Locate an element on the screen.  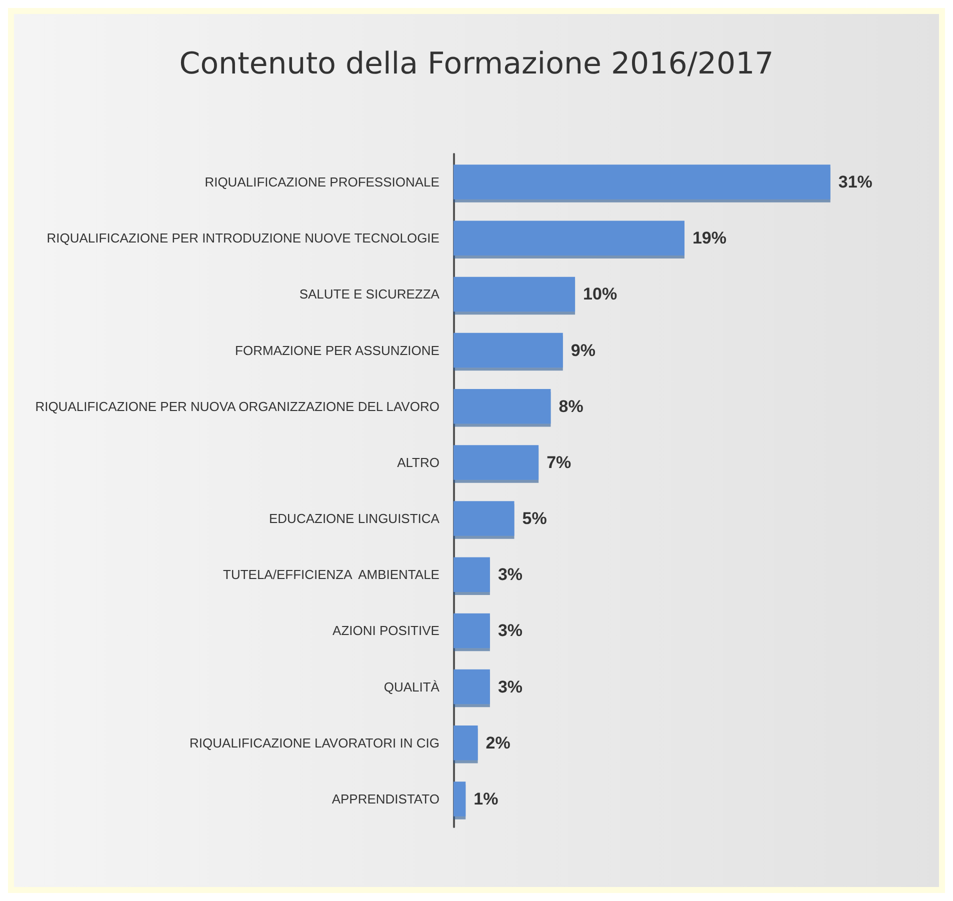
y-tick-label: RIQUALIFICAZIONE PER INTRODUZIONE NUOVE TECNOLOGIE is located at coordinates (243, 238).